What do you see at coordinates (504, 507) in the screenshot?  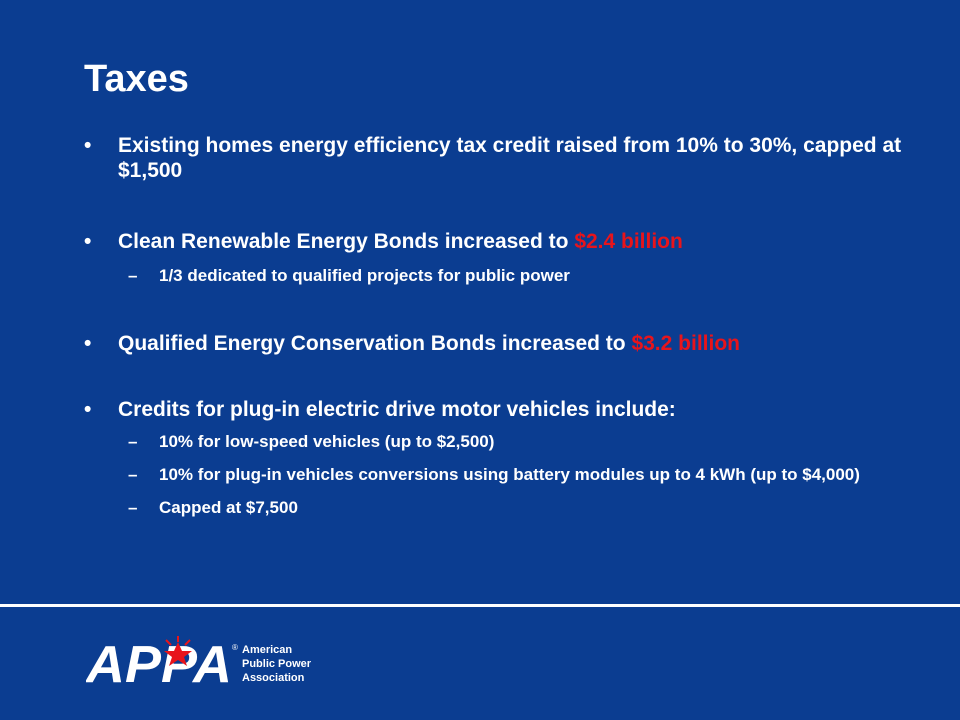 I see `sub-item: – Capped at $7,500` at bounding box center [504, 507].